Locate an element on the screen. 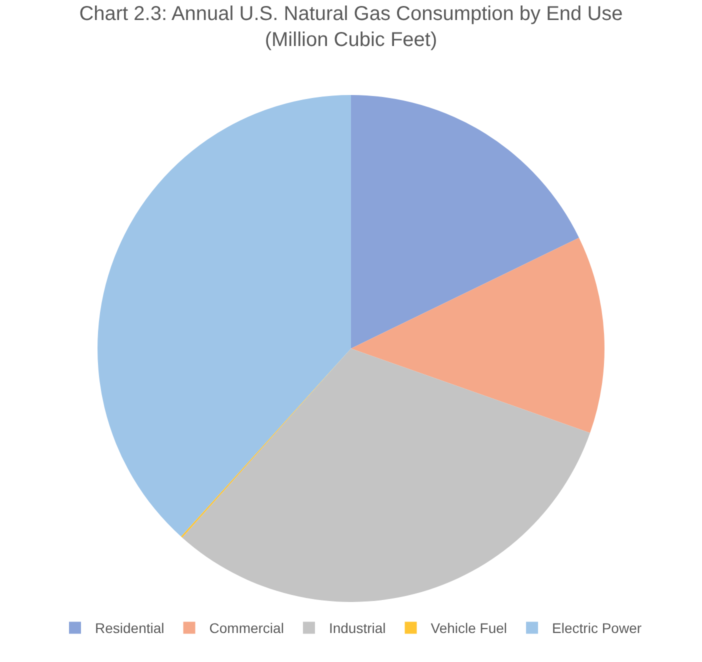 This screenshot has width=702, height=662. legend-label: Commercial is located at coordinates (246, 628).